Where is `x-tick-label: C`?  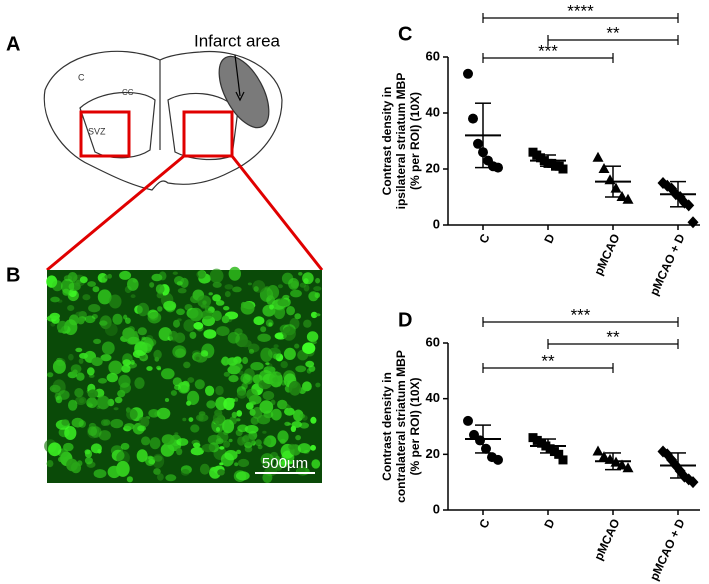
x-tick-label: C is located at coordinates (484, 238).